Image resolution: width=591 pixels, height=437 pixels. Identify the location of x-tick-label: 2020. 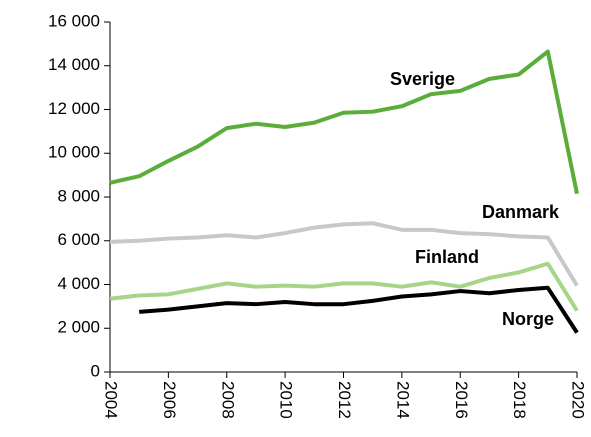
(578, 400).